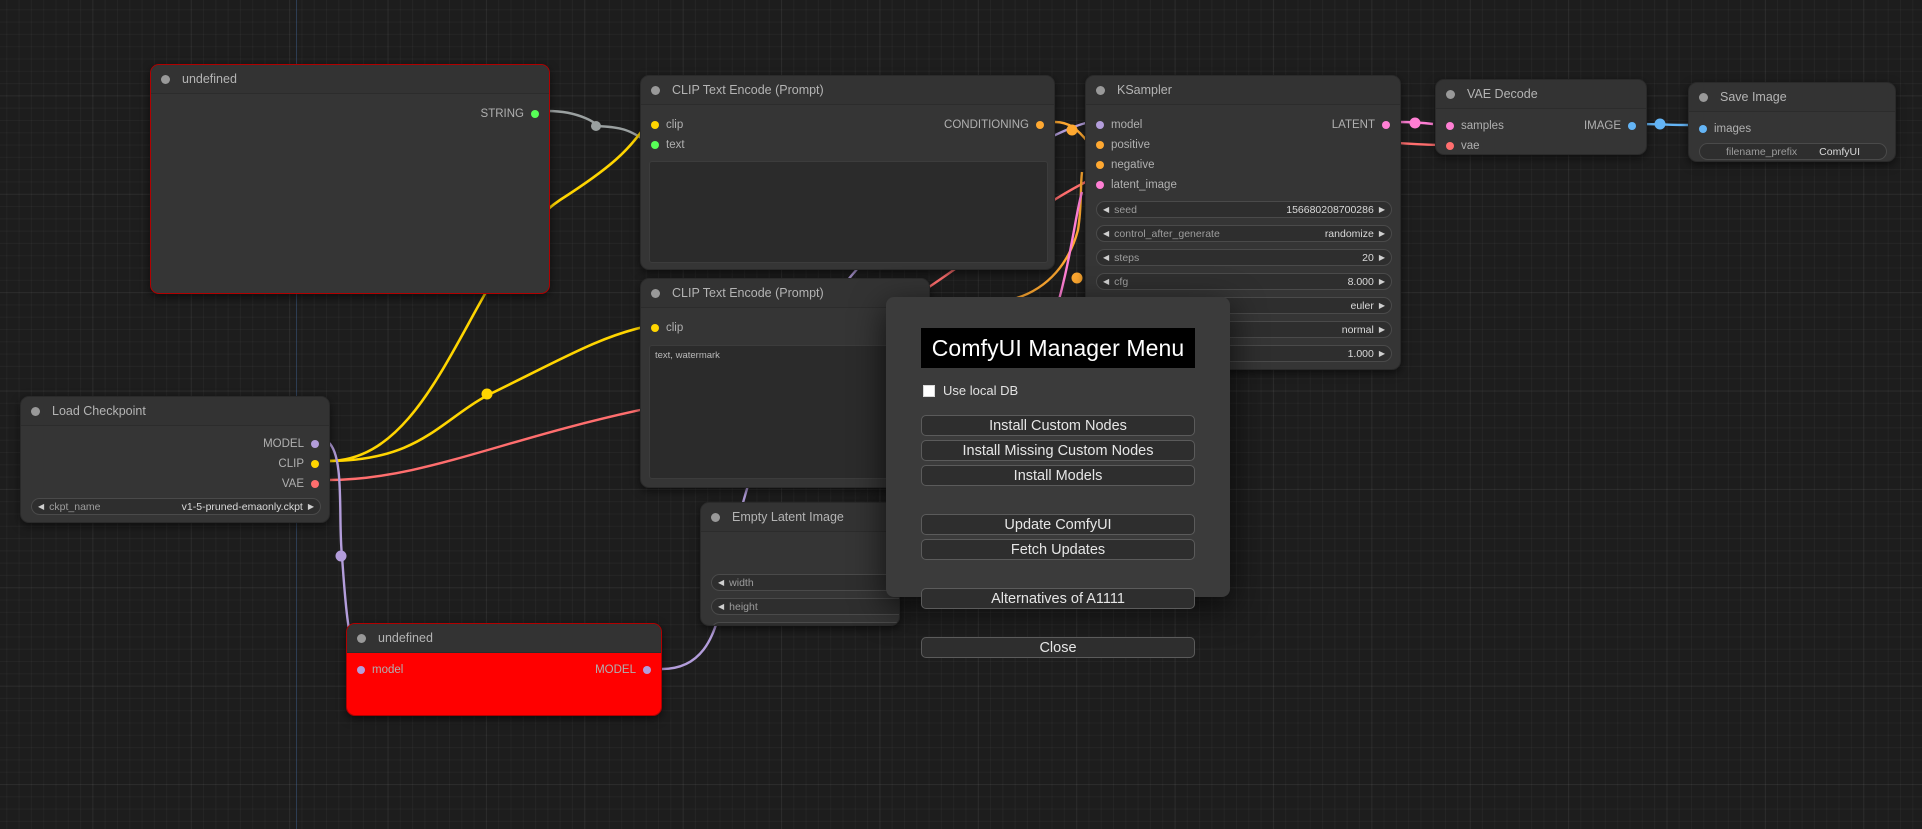 Image resolution: width=1922 pixels, height=829 pixels. Describe the element at coordinates (786, 412) in the screenshot. I see `prompt-textarea: text, watermark` at that location.